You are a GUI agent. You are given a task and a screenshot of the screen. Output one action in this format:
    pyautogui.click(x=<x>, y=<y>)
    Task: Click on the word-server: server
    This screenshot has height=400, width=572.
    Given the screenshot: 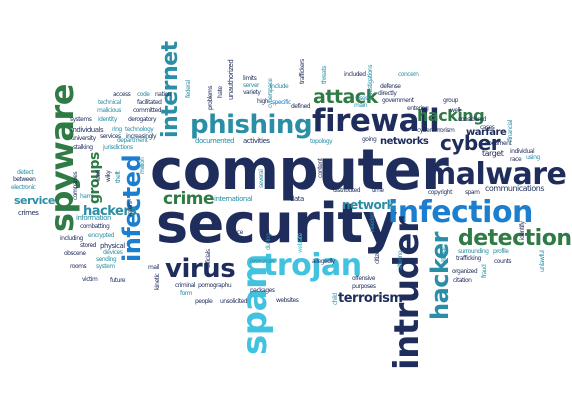 What is the action you would take?
    pyautogui.click(x=251, y=85)
    